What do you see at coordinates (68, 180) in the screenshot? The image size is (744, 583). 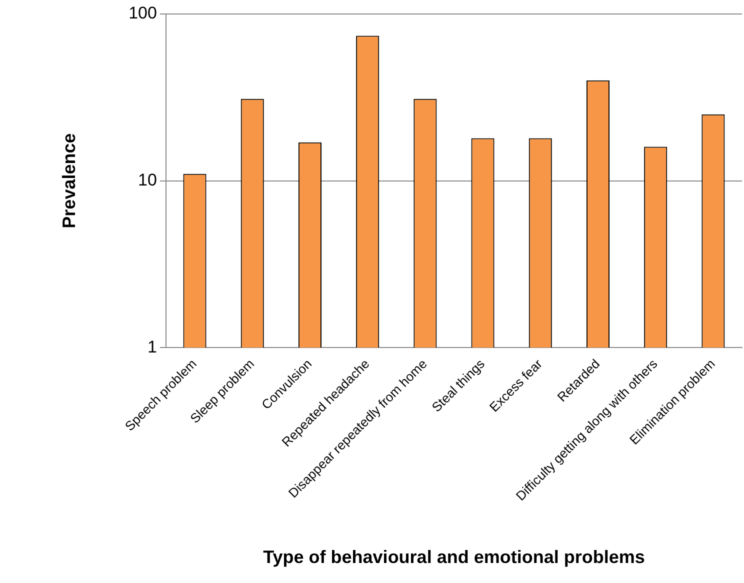 I see `y-axis-title: Prevalence` at bounding box center [68, 180].